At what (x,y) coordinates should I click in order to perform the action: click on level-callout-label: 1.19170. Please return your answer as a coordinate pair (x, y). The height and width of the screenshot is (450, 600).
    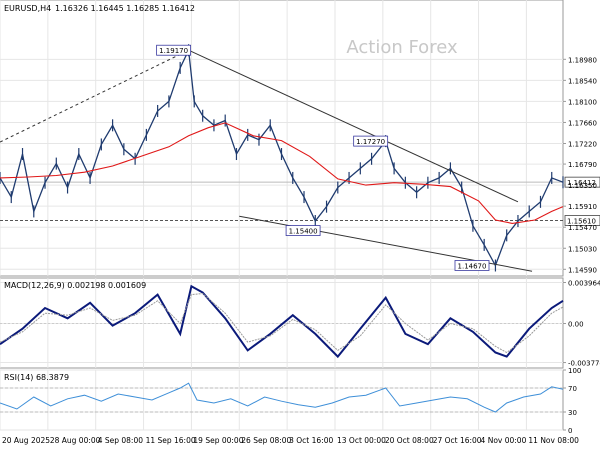
    Looking at the image, I should click on (173, 51).